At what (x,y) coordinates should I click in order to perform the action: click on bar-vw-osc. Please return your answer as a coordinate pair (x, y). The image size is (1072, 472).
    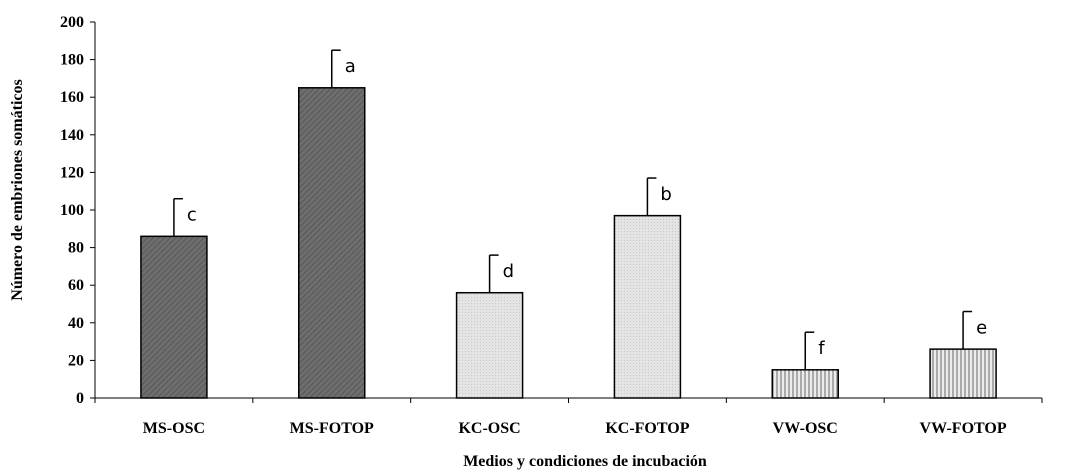
    Looking at the image, I should click on (805, 384).